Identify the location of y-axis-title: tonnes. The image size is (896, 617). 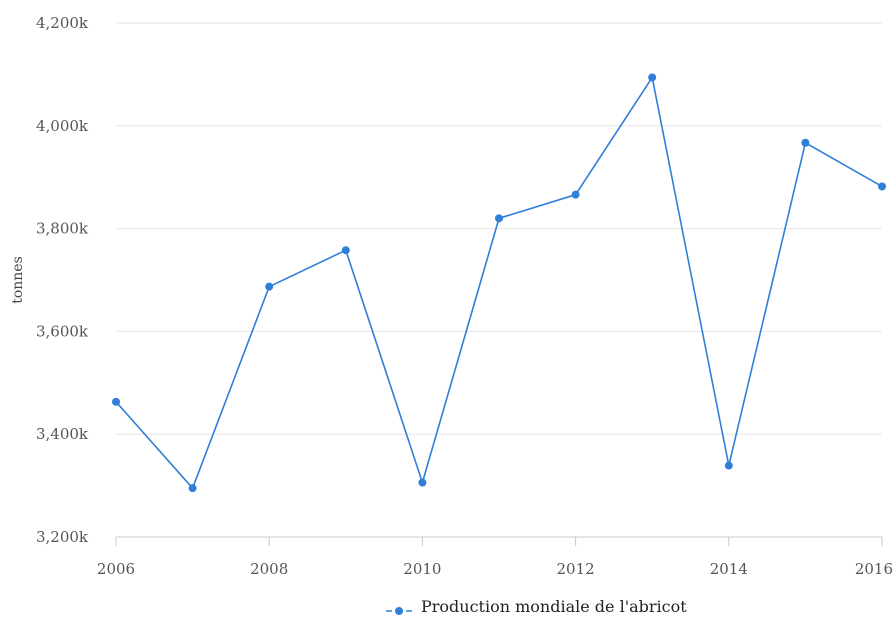
(18, 280).